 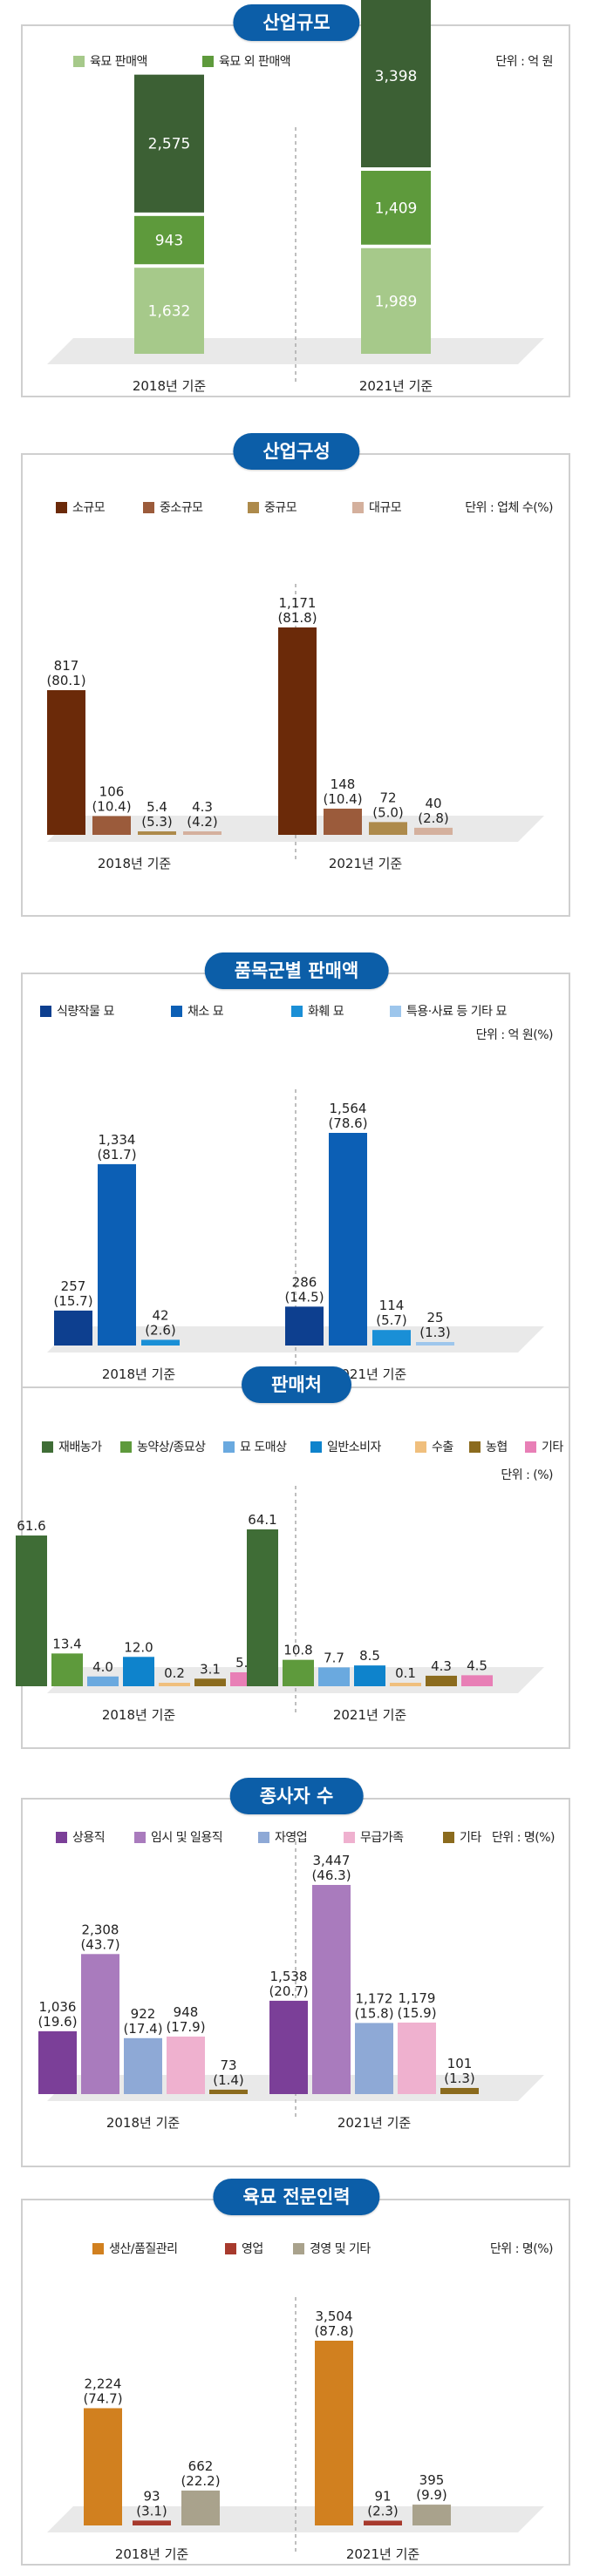 What do you see at coordinates (331, 1876) in the screenshot?
I see `data-label: (46.3)` at bounding box center [331, 1876].